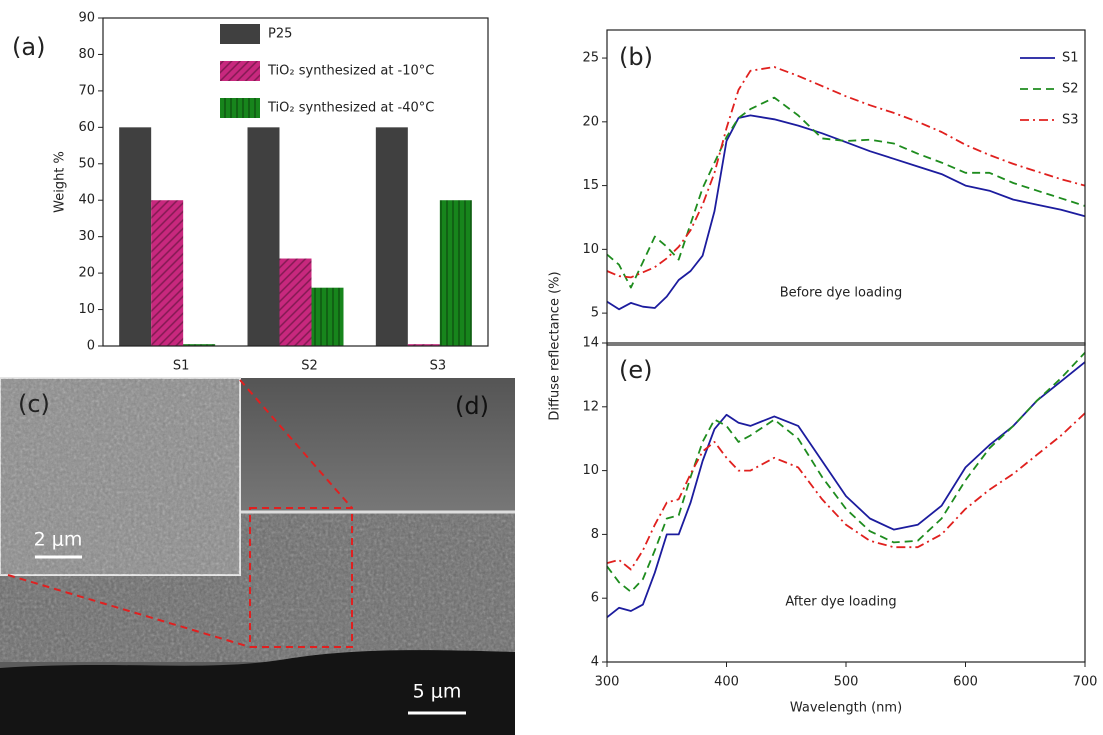 The width and height of the screenshot is (1103, 735). Describe the element at coordinates (726, 682) in the screenshot. I see `x-tick-label: 400` at that location.